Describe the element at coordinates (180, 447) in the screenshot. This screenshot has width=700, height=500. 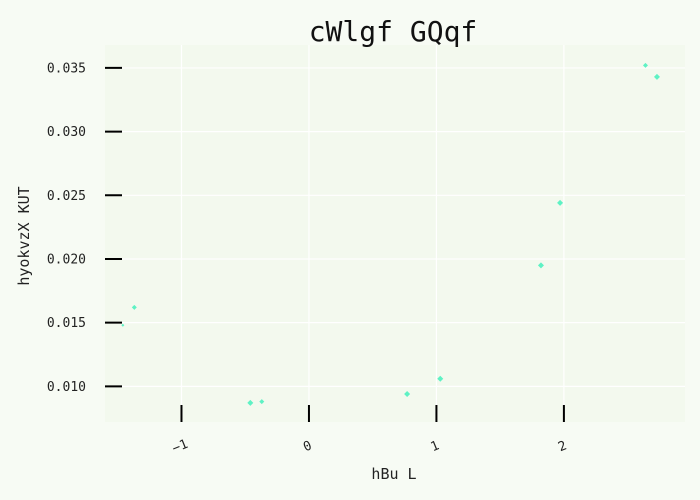
I see `x-tick-label: −1` at that location.